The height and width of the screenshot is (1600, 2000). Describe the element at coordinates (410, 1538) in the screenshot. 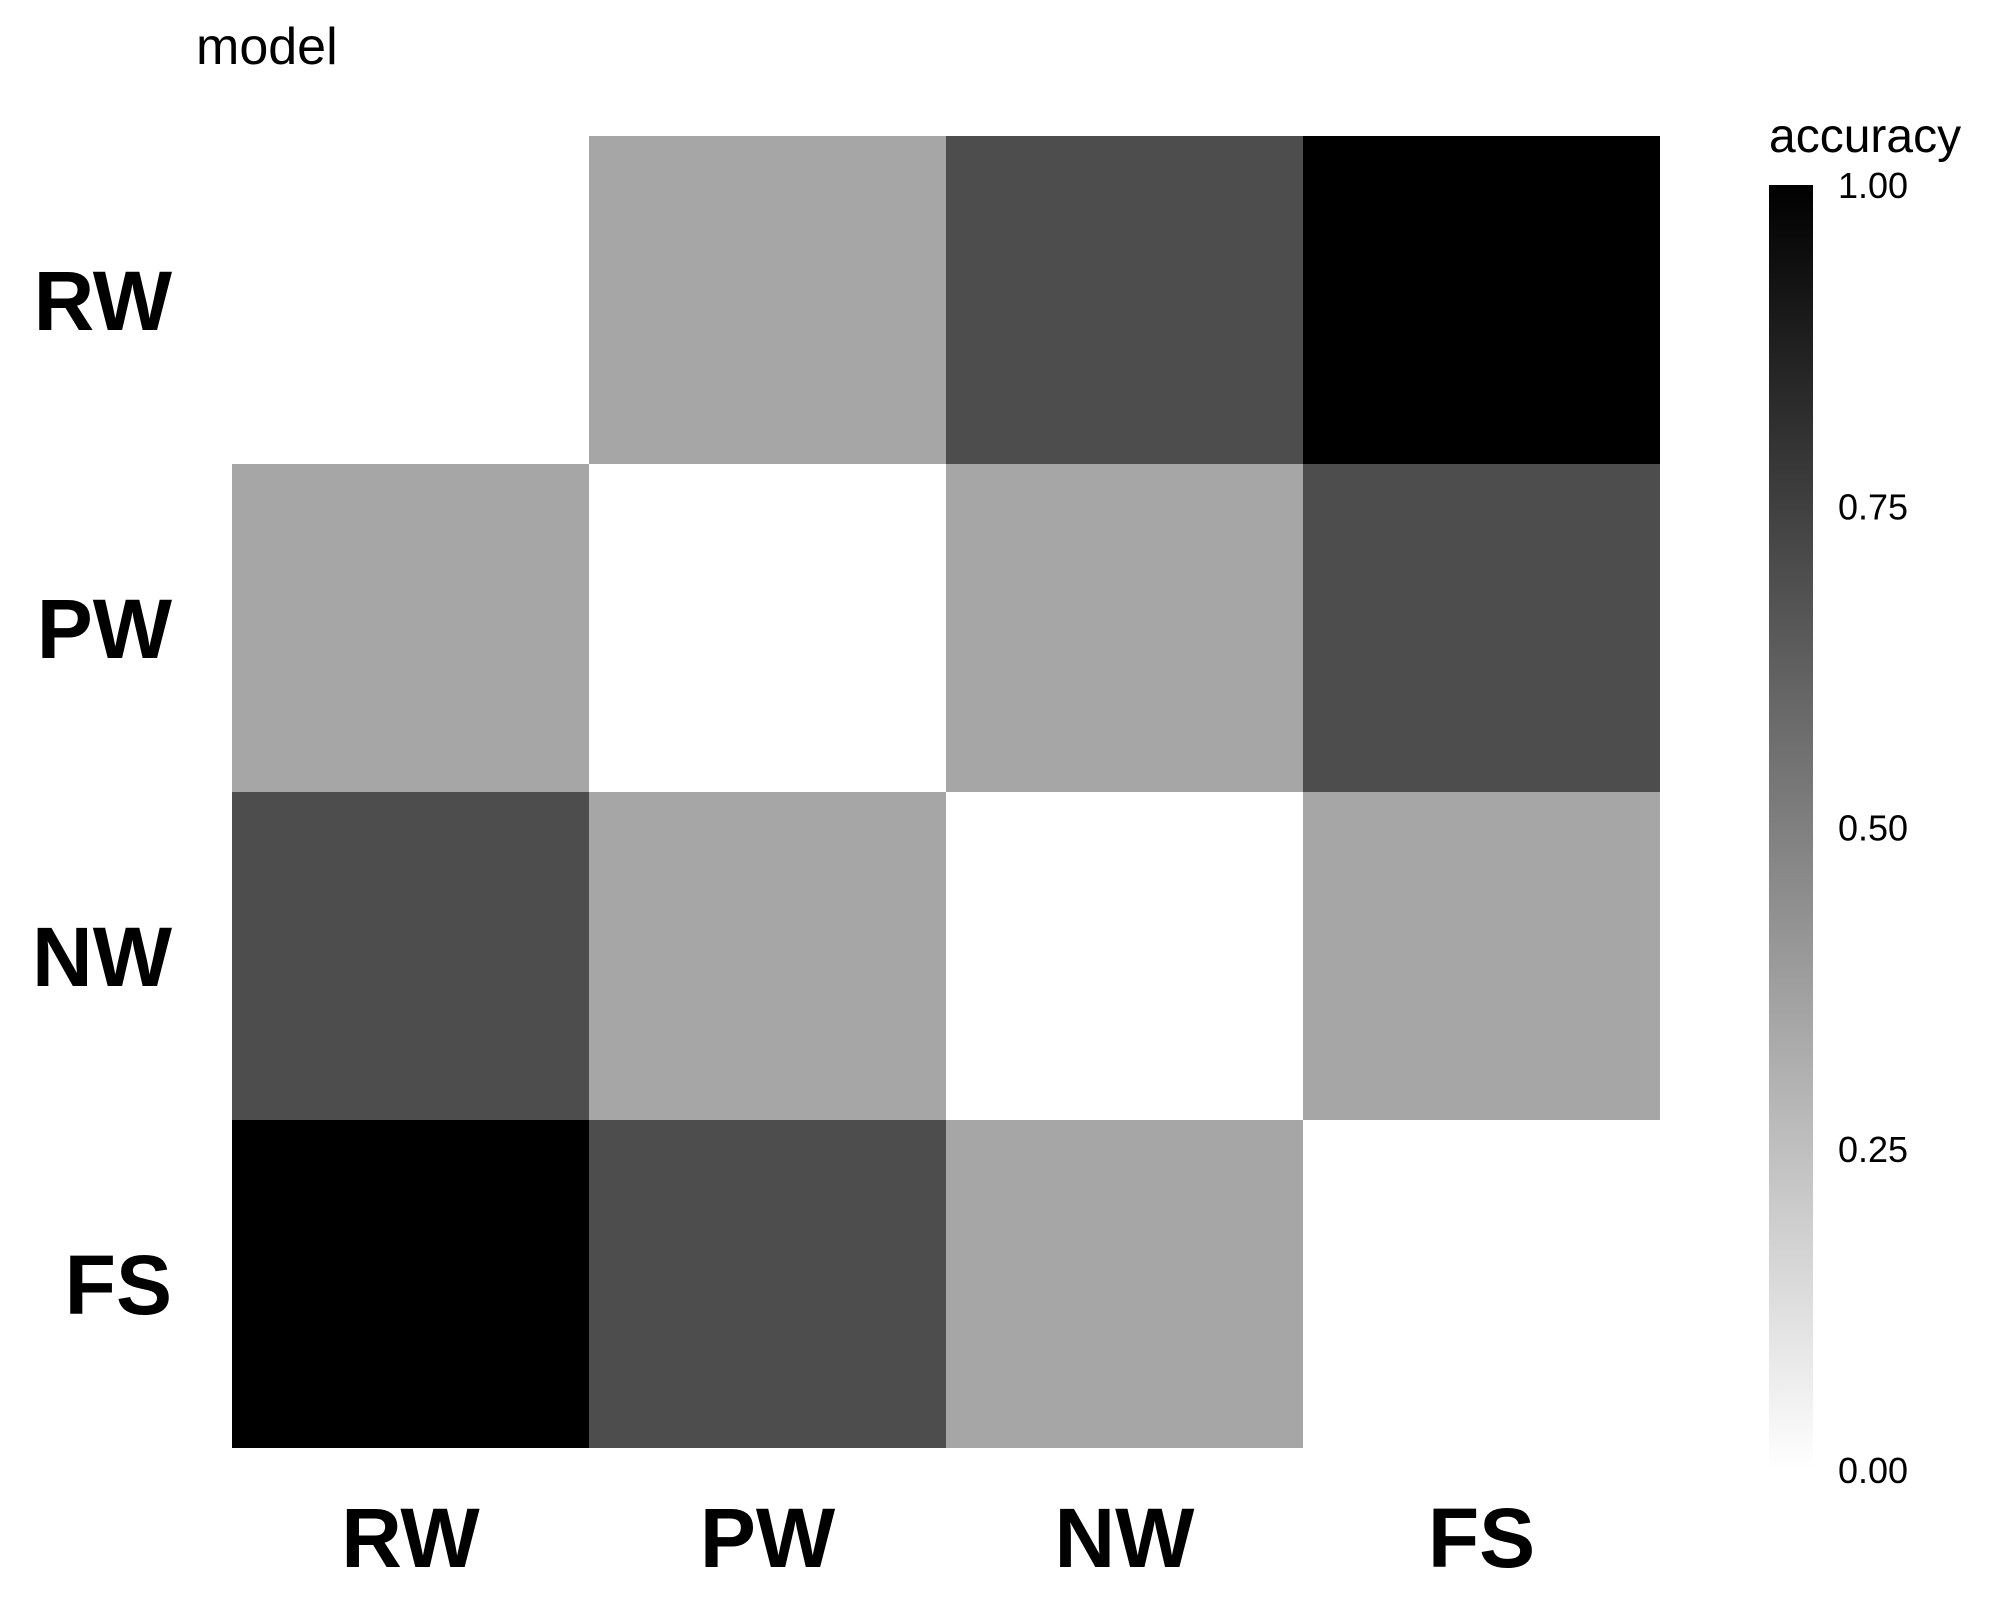

I see `x-tick-label-RW: RW` at that location.